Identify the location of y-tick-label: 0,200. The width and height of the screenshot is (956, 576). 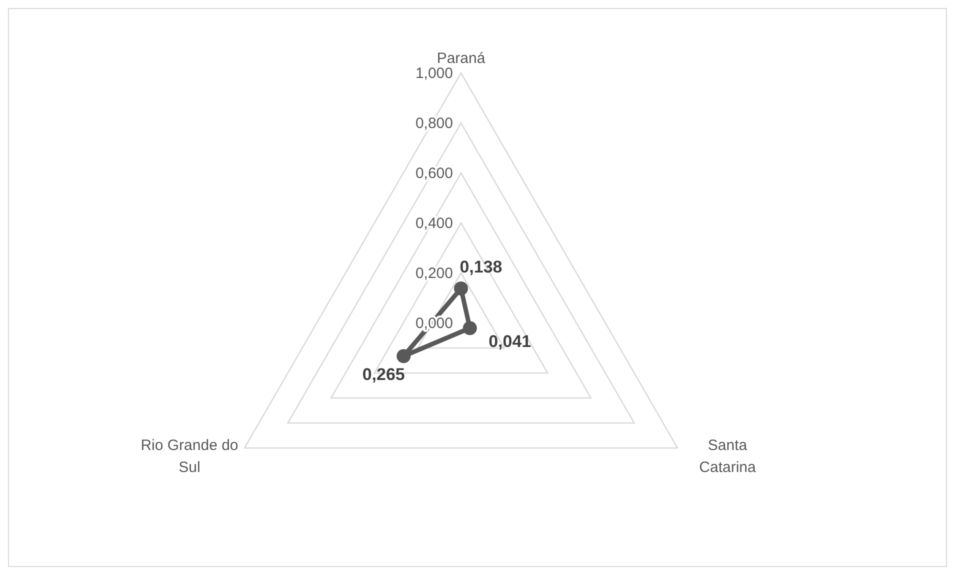
(434, 273).